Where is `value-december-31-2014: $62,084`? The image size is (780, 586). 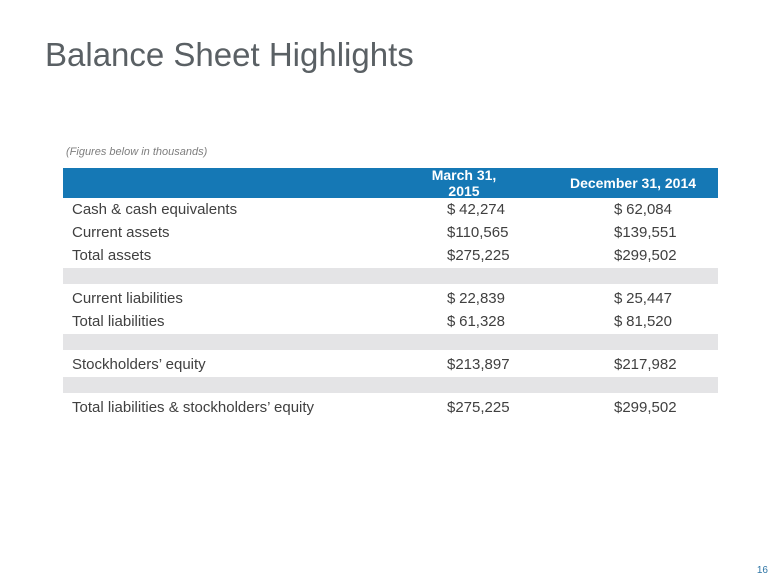
value-december-31-2014: $62,084 is located at coordinates (633, 209).